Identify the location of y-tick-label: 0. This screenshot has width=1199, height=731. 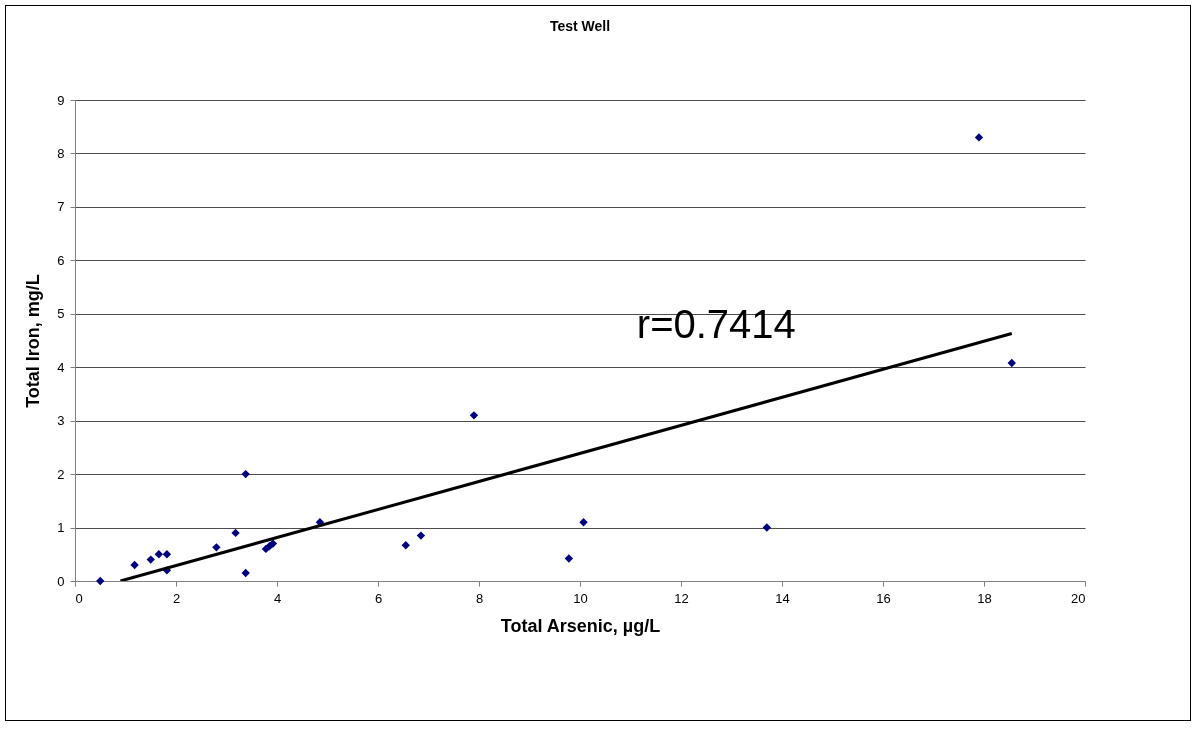
(61, 581).